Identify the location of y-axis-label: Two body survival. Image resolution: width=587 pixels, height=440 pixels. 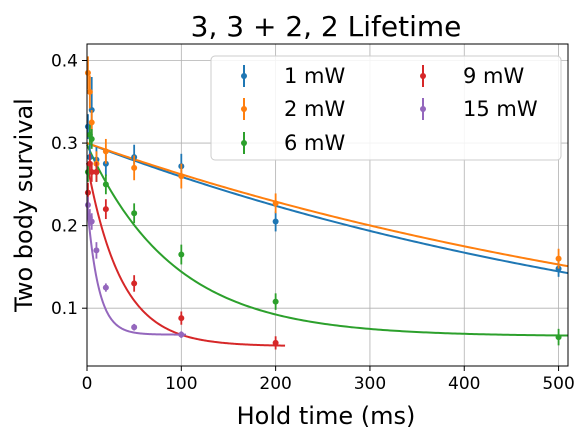
(24, 205).